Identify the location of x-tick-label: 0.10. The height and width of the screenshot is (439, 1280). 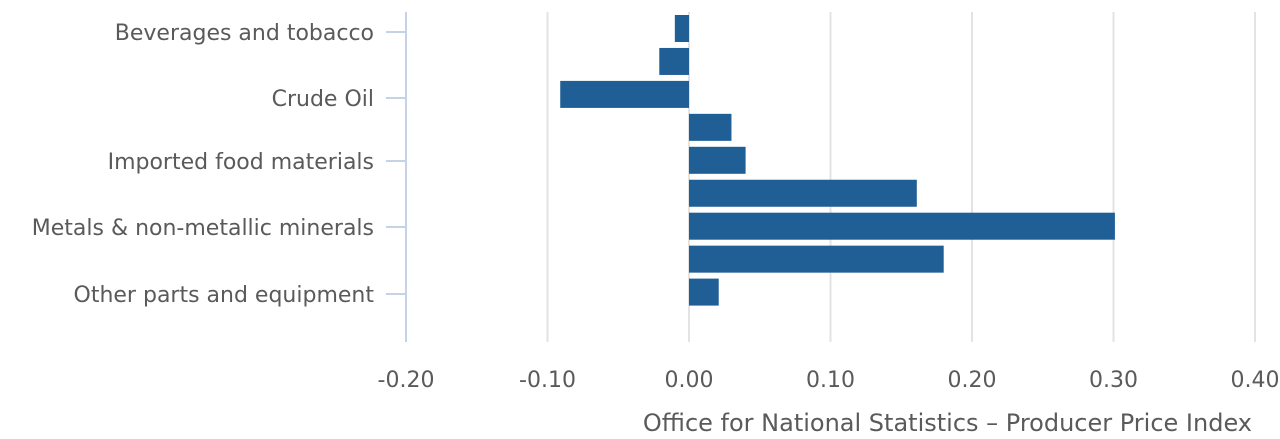
(830, 380).